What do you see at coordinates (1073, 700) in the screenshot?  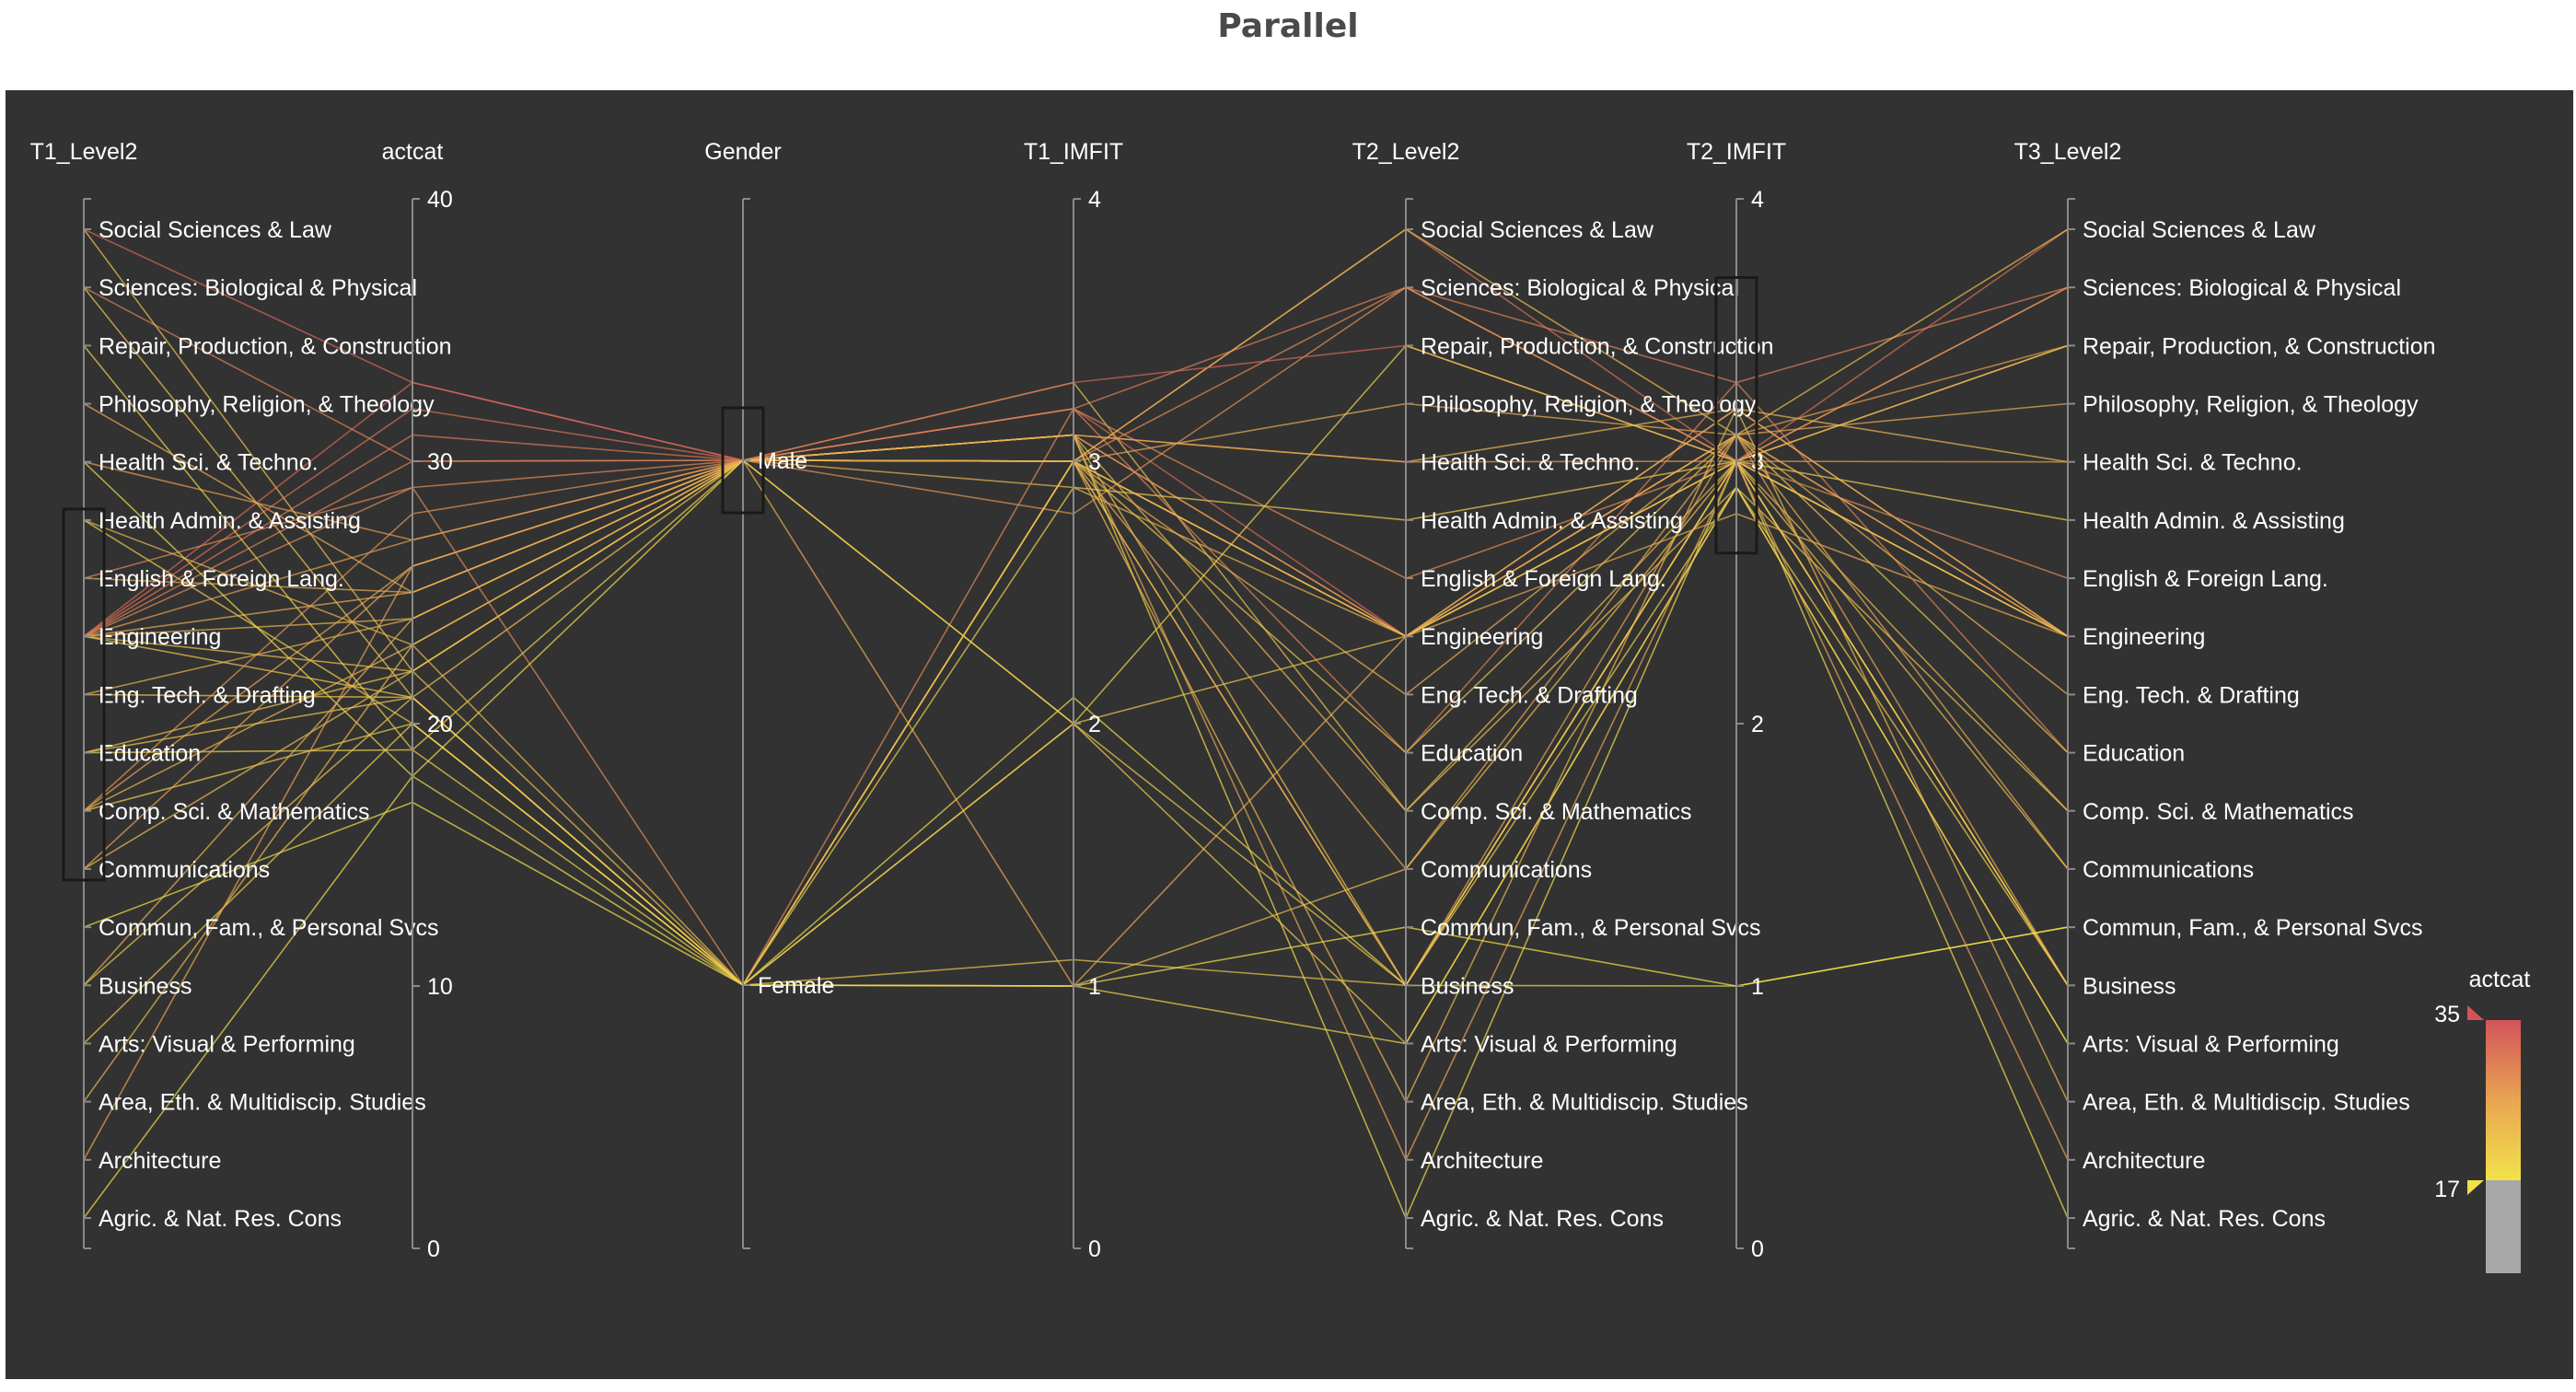 I see `axis-t1-imfit: T1_IMFIT 0 1 2 3 4` at bounding box center [1073, 700].